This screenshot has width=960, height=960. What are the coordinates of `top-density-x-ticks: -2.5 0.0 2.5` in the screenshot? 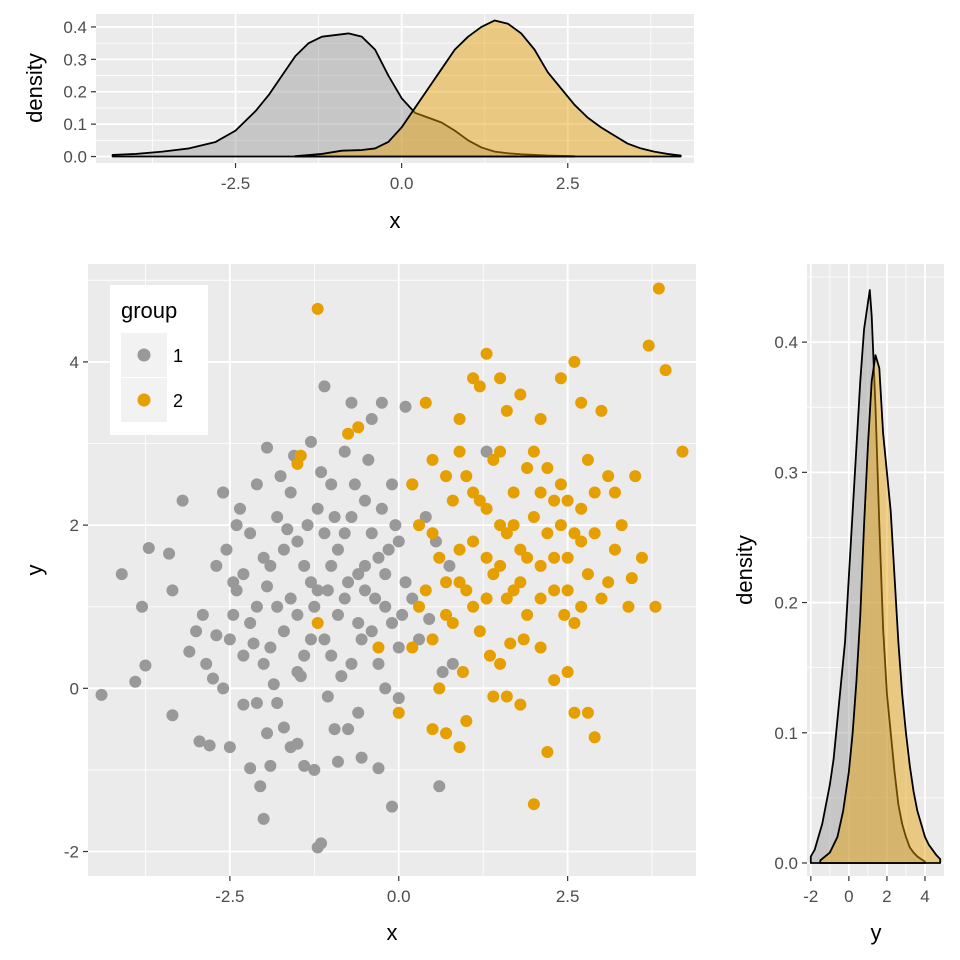 It's located at (400, 178).